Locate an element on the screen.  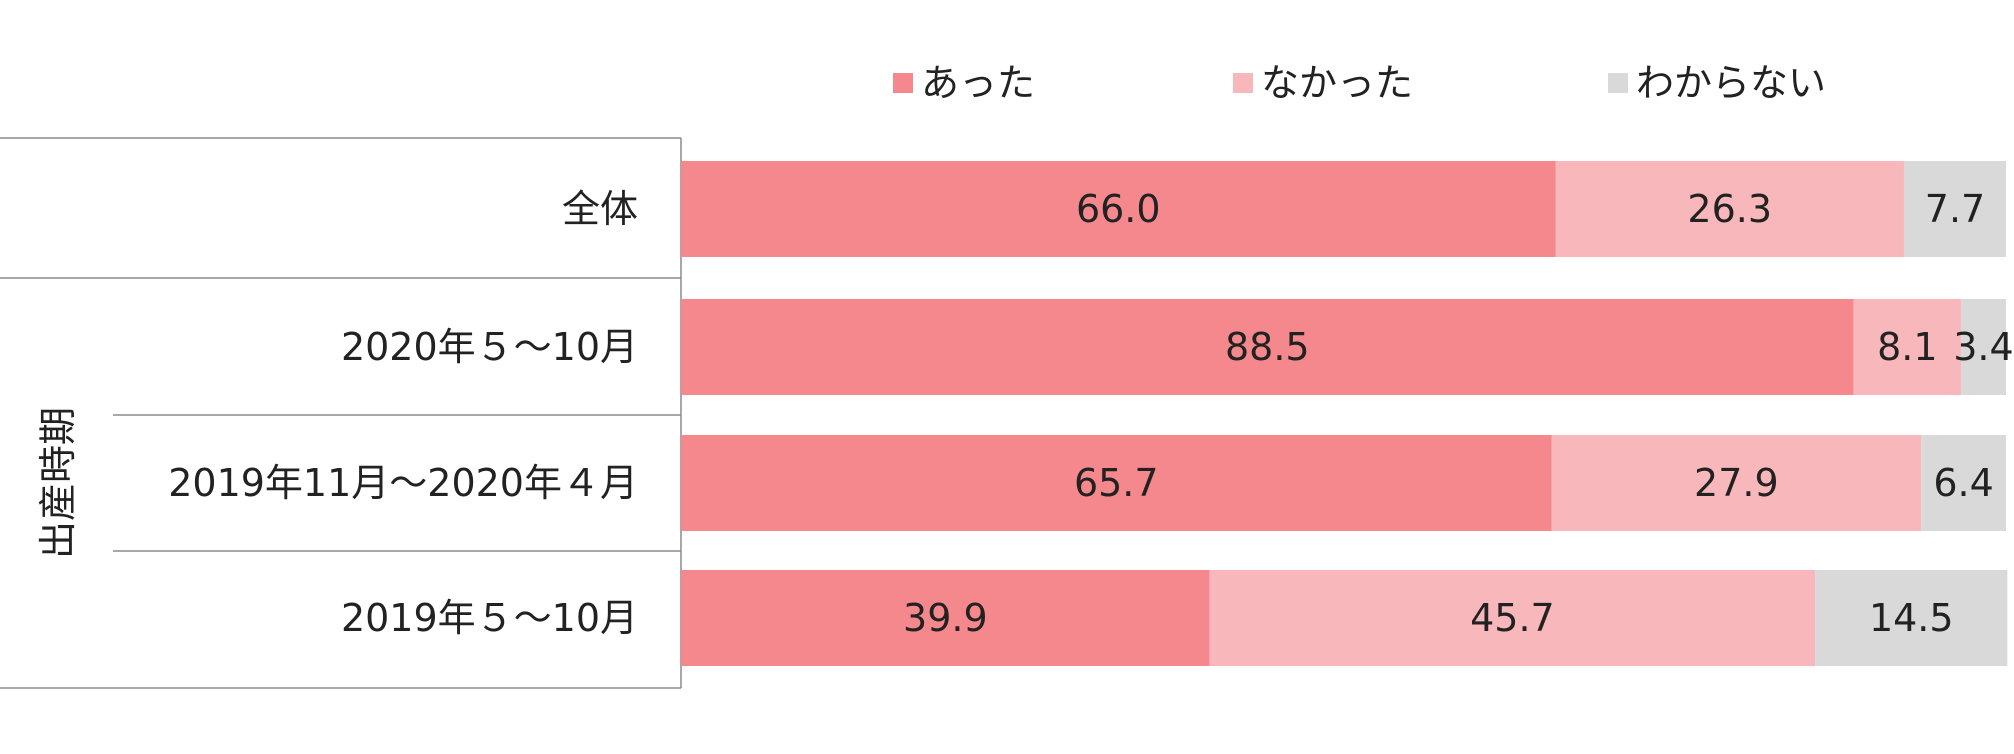
value-label-1-1: 66.0 is located at coordinates (1118, 209).